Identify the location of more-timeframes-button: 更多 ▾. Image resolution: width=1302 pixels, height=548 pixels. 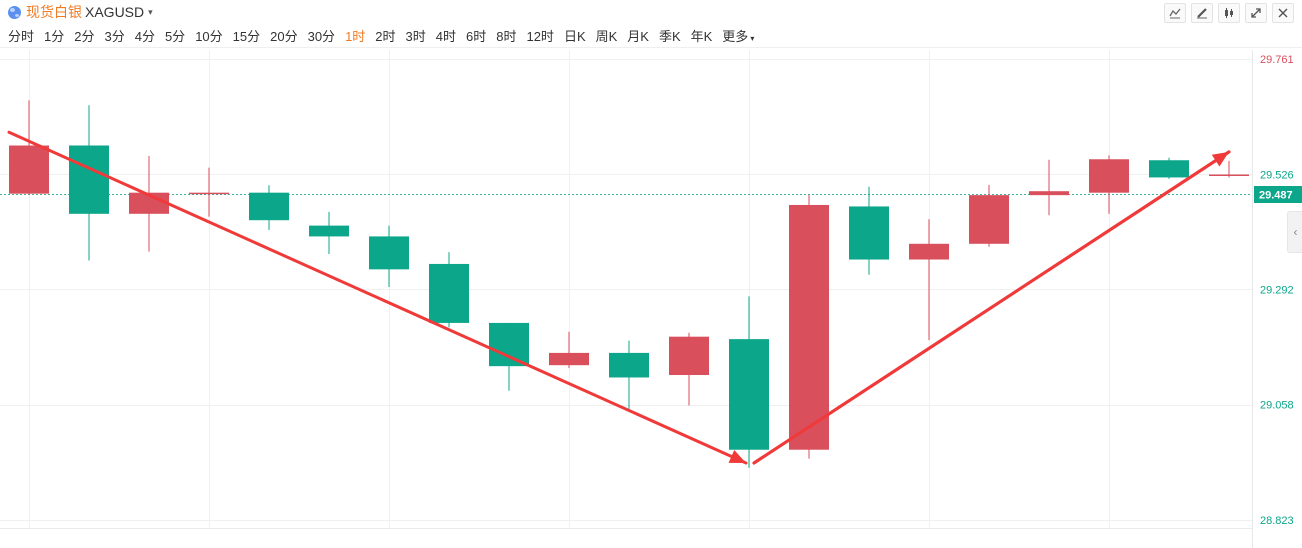
(743, 35).